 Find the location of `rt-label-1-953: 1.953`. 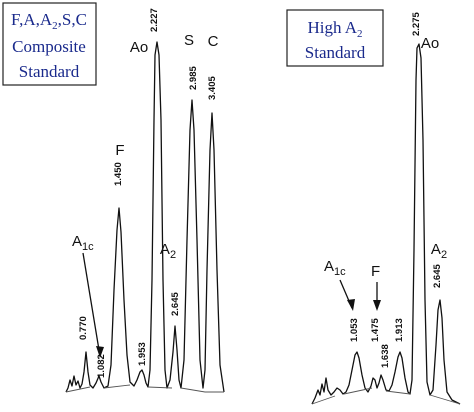

rt-label-1-953: 1.953 is located at coordinates (142, 354).